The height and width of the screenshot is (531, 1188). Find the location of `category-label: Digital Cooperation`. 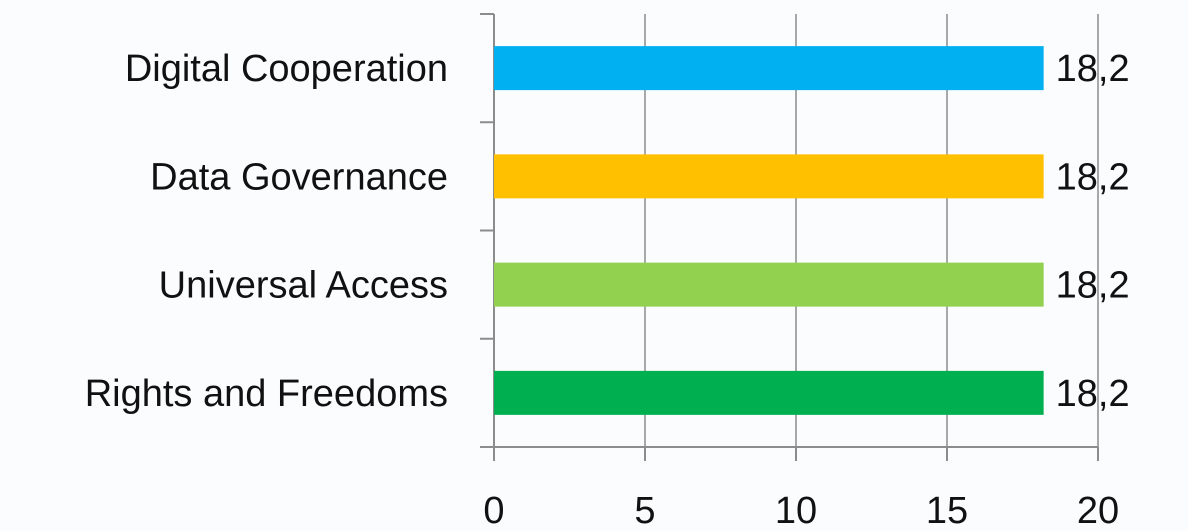

category-label: Digital Cooperation is located at coordinates (286, 69).